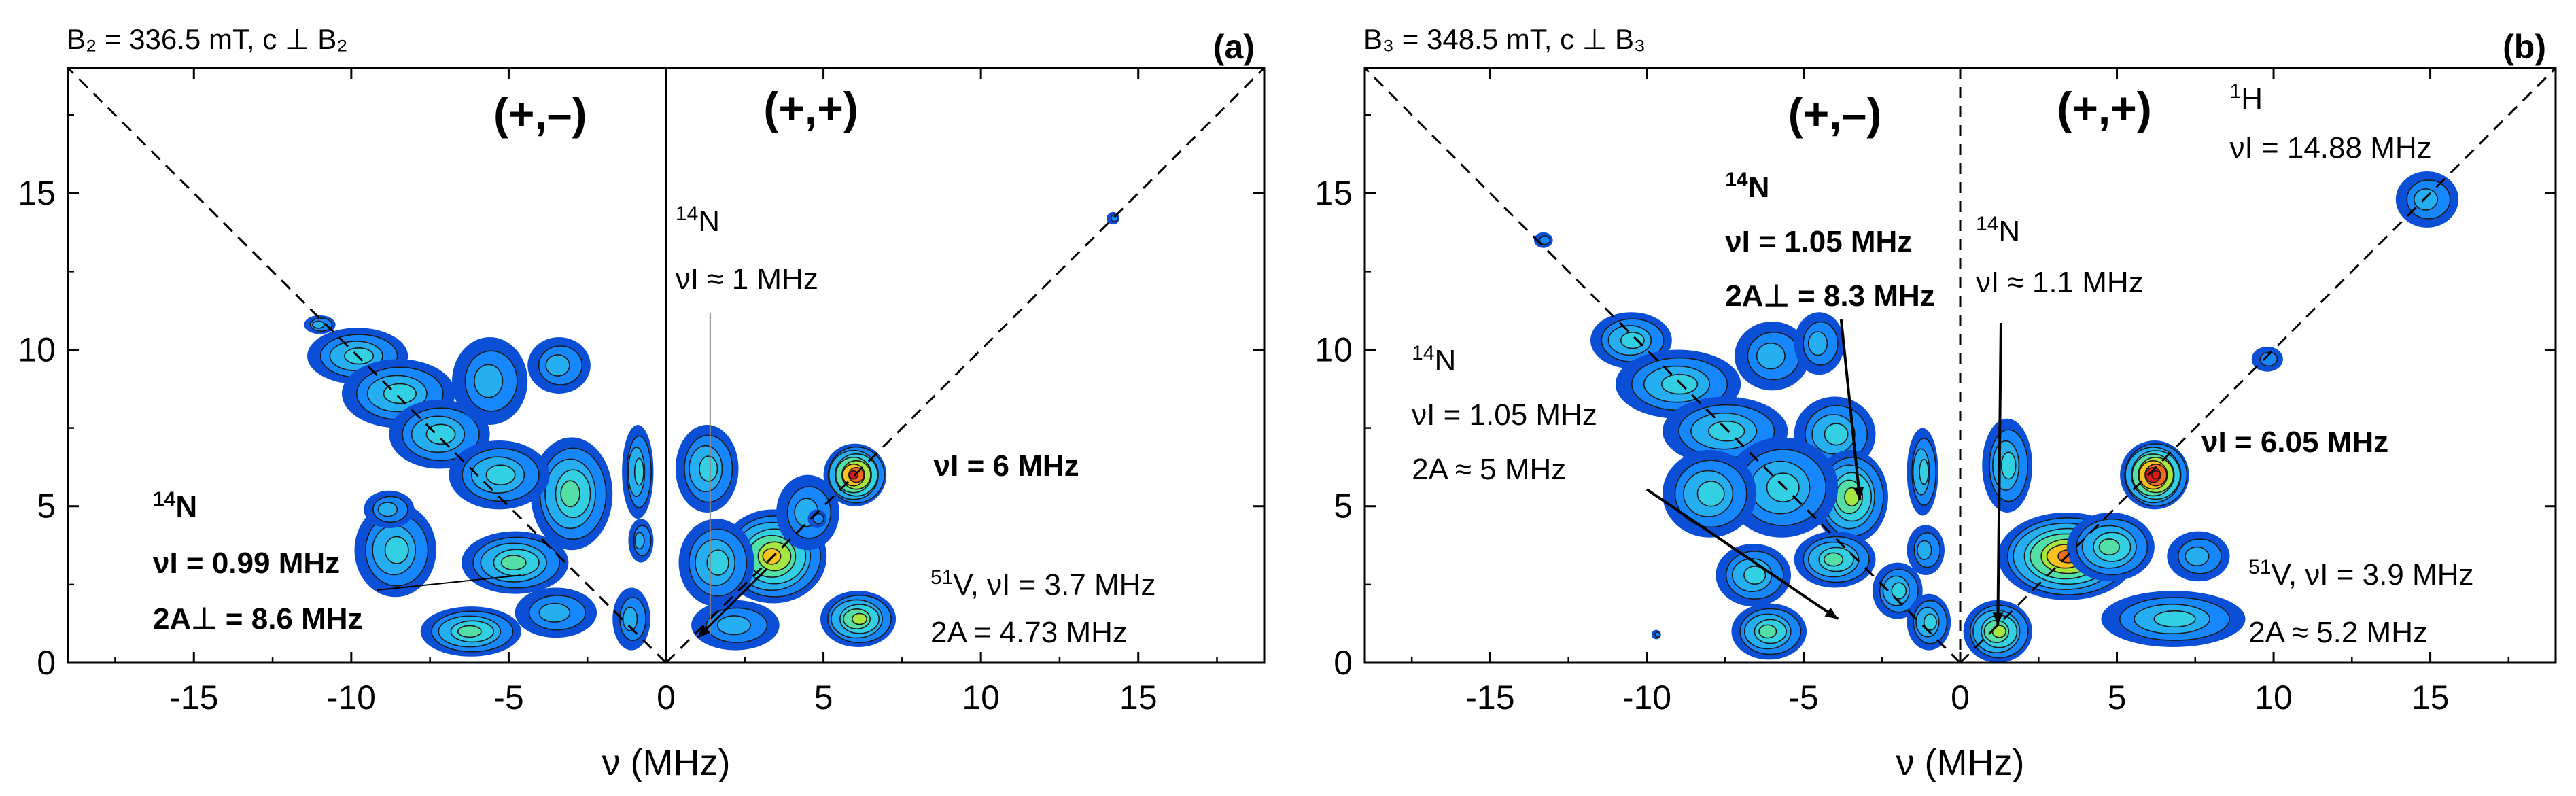 The width and height of the screenshot is (2576, 796). Describe the element at coordinates (1830, 296) in the screenshot. I see `annotation-14n-mid-2a: 2A⊥ = 8.3 MHz` at that location.